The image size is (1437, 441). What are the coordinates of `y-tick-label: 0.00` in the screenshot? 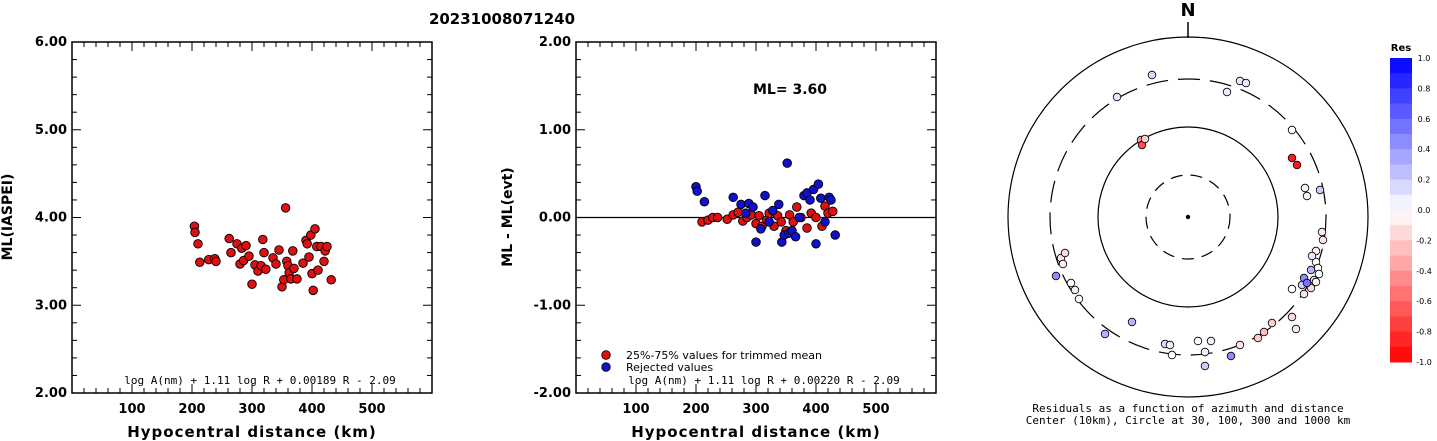 It's located at (555, 218).